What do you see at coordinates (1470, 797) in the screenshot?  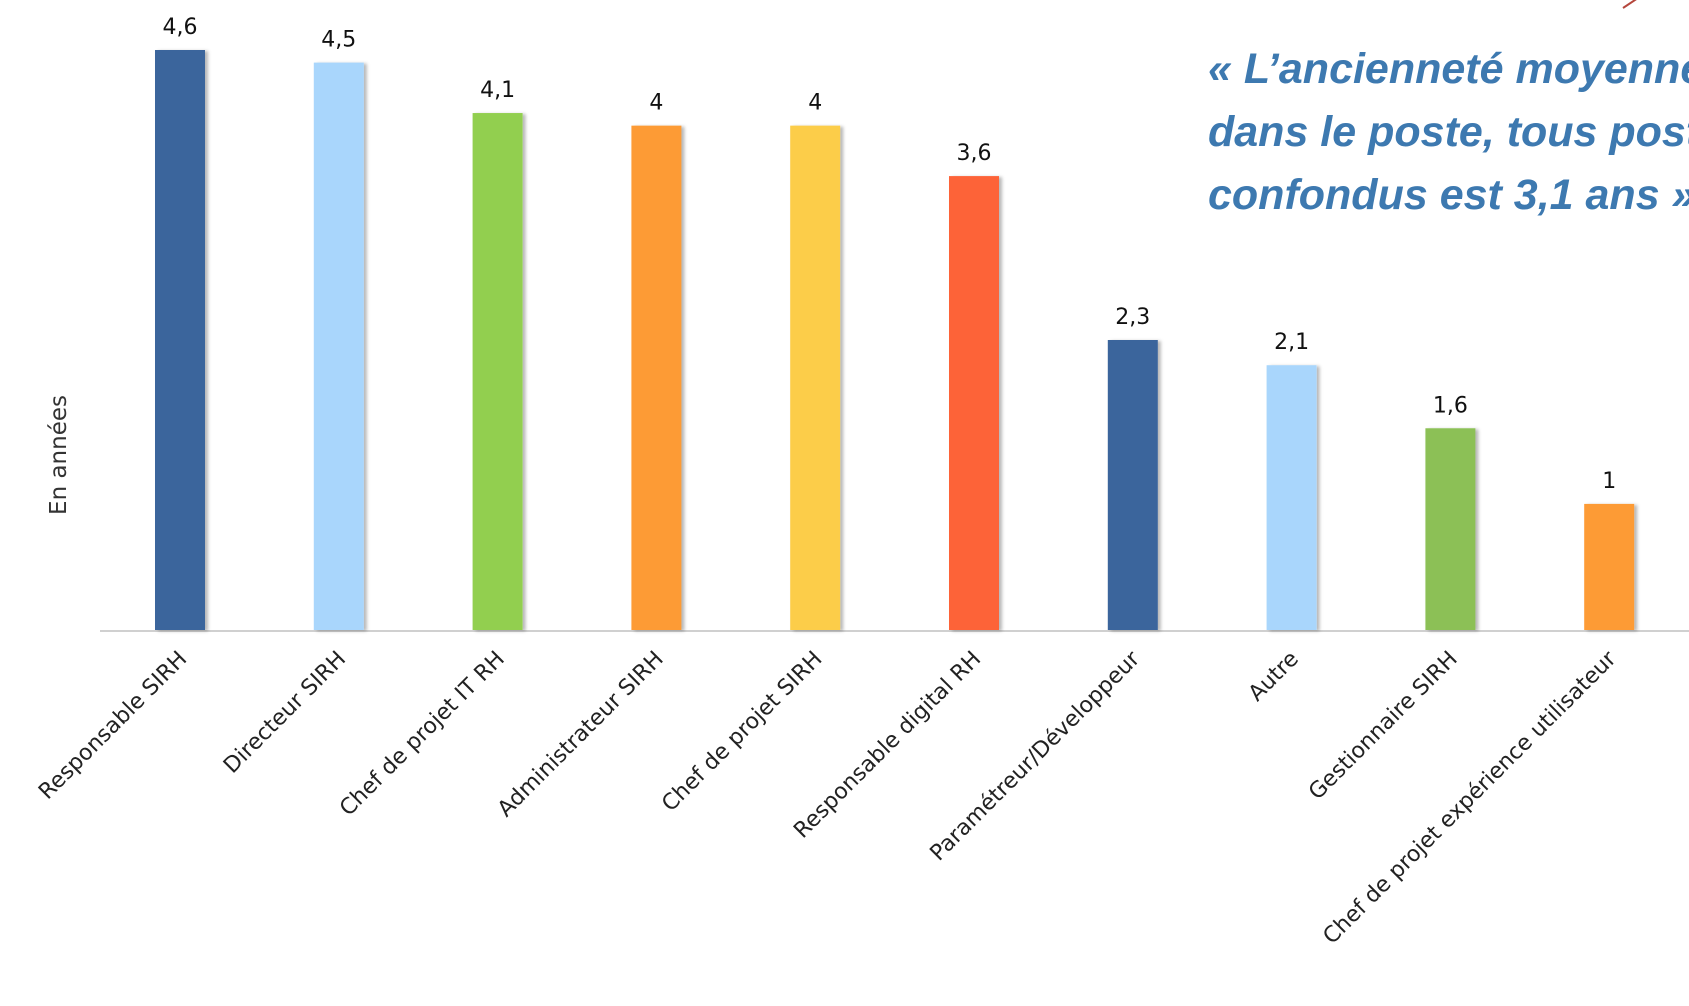 I see `category-label: Chef de projet expérience utilisateur` at bounding box center [1470, 797].